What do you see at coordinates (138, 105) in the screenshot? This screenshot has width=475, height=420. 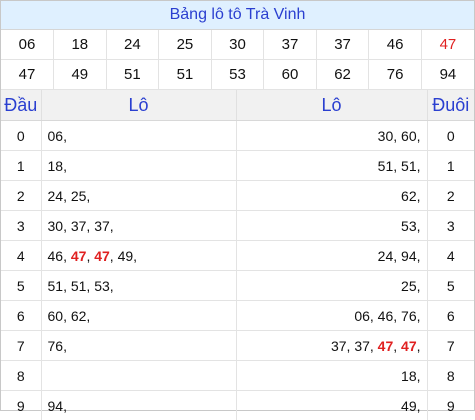 I see `header-lo-left: Lô` at bounding box center [138, 105].